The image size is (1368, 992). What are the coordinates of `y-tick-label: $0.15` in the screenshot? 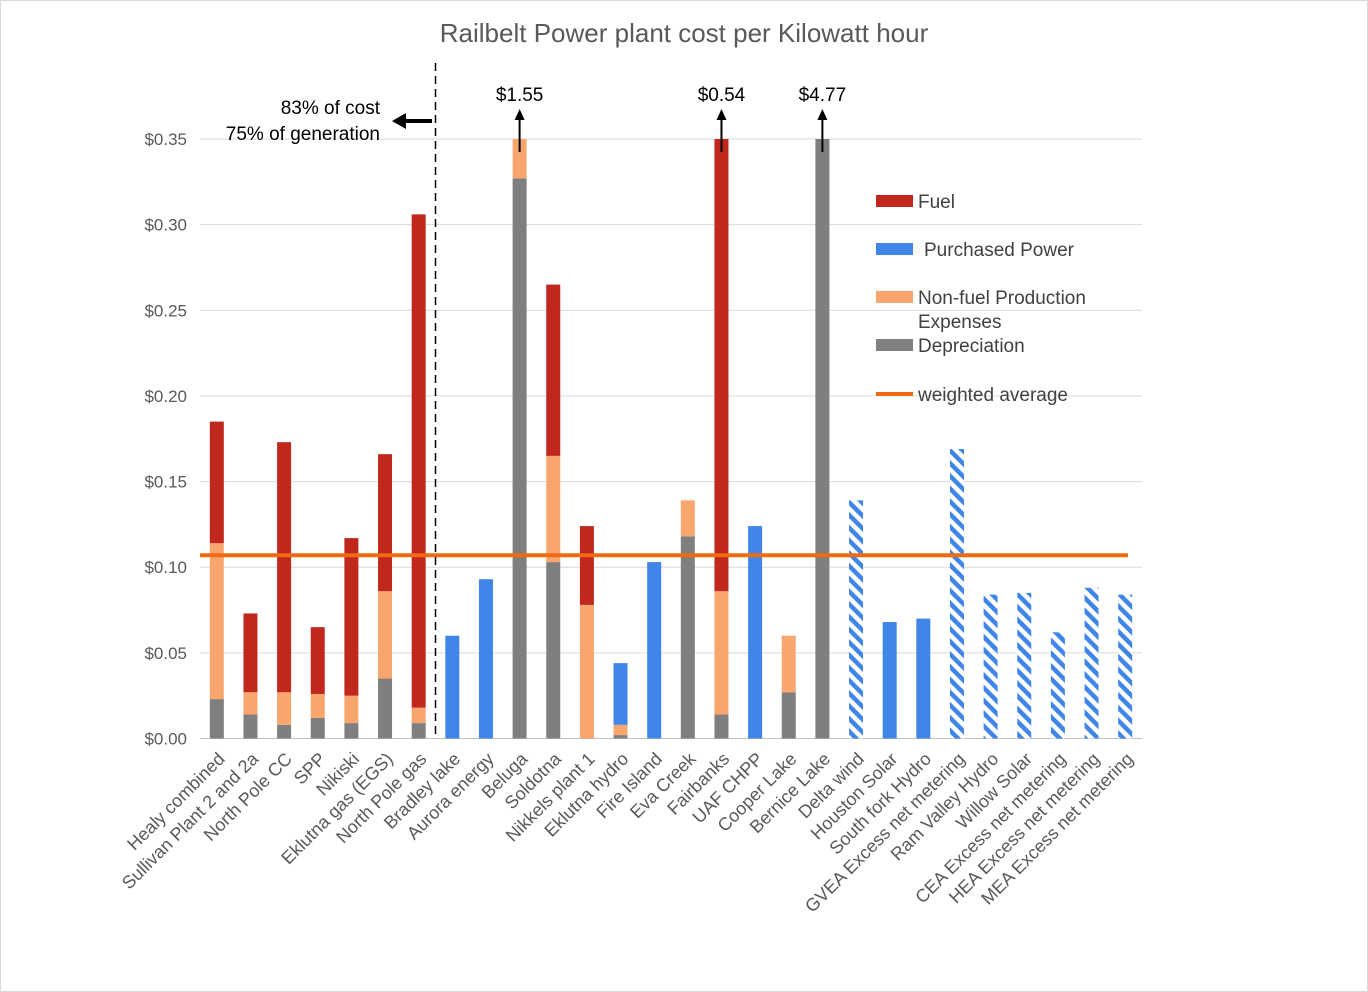 It's located at (165, 482).